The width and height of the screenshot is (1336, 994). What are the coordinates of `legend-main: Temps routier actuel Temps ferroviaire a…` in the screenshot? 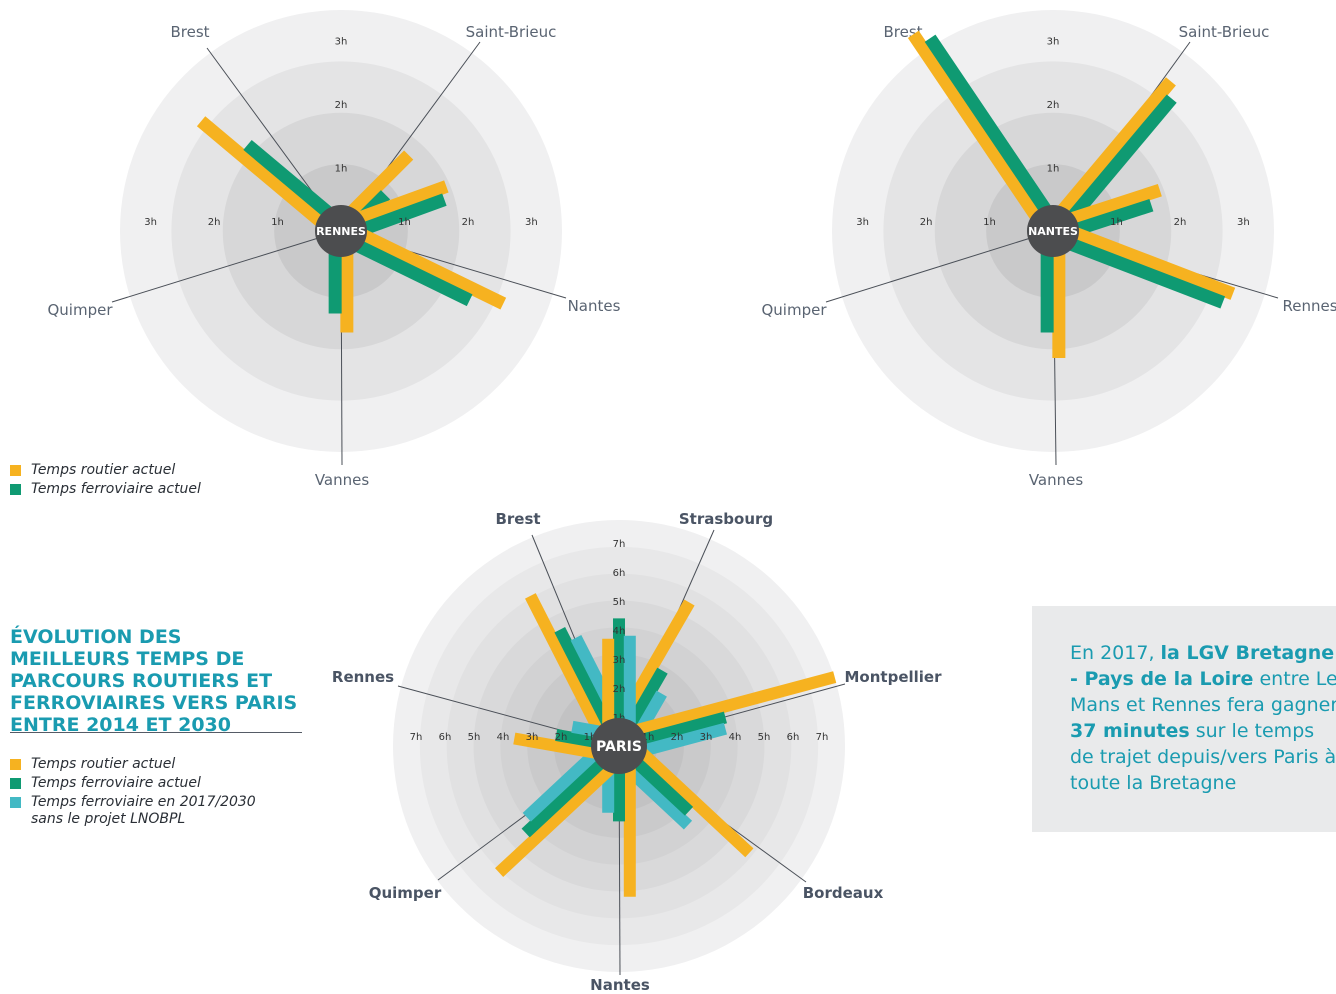 It's located at (155, 793).